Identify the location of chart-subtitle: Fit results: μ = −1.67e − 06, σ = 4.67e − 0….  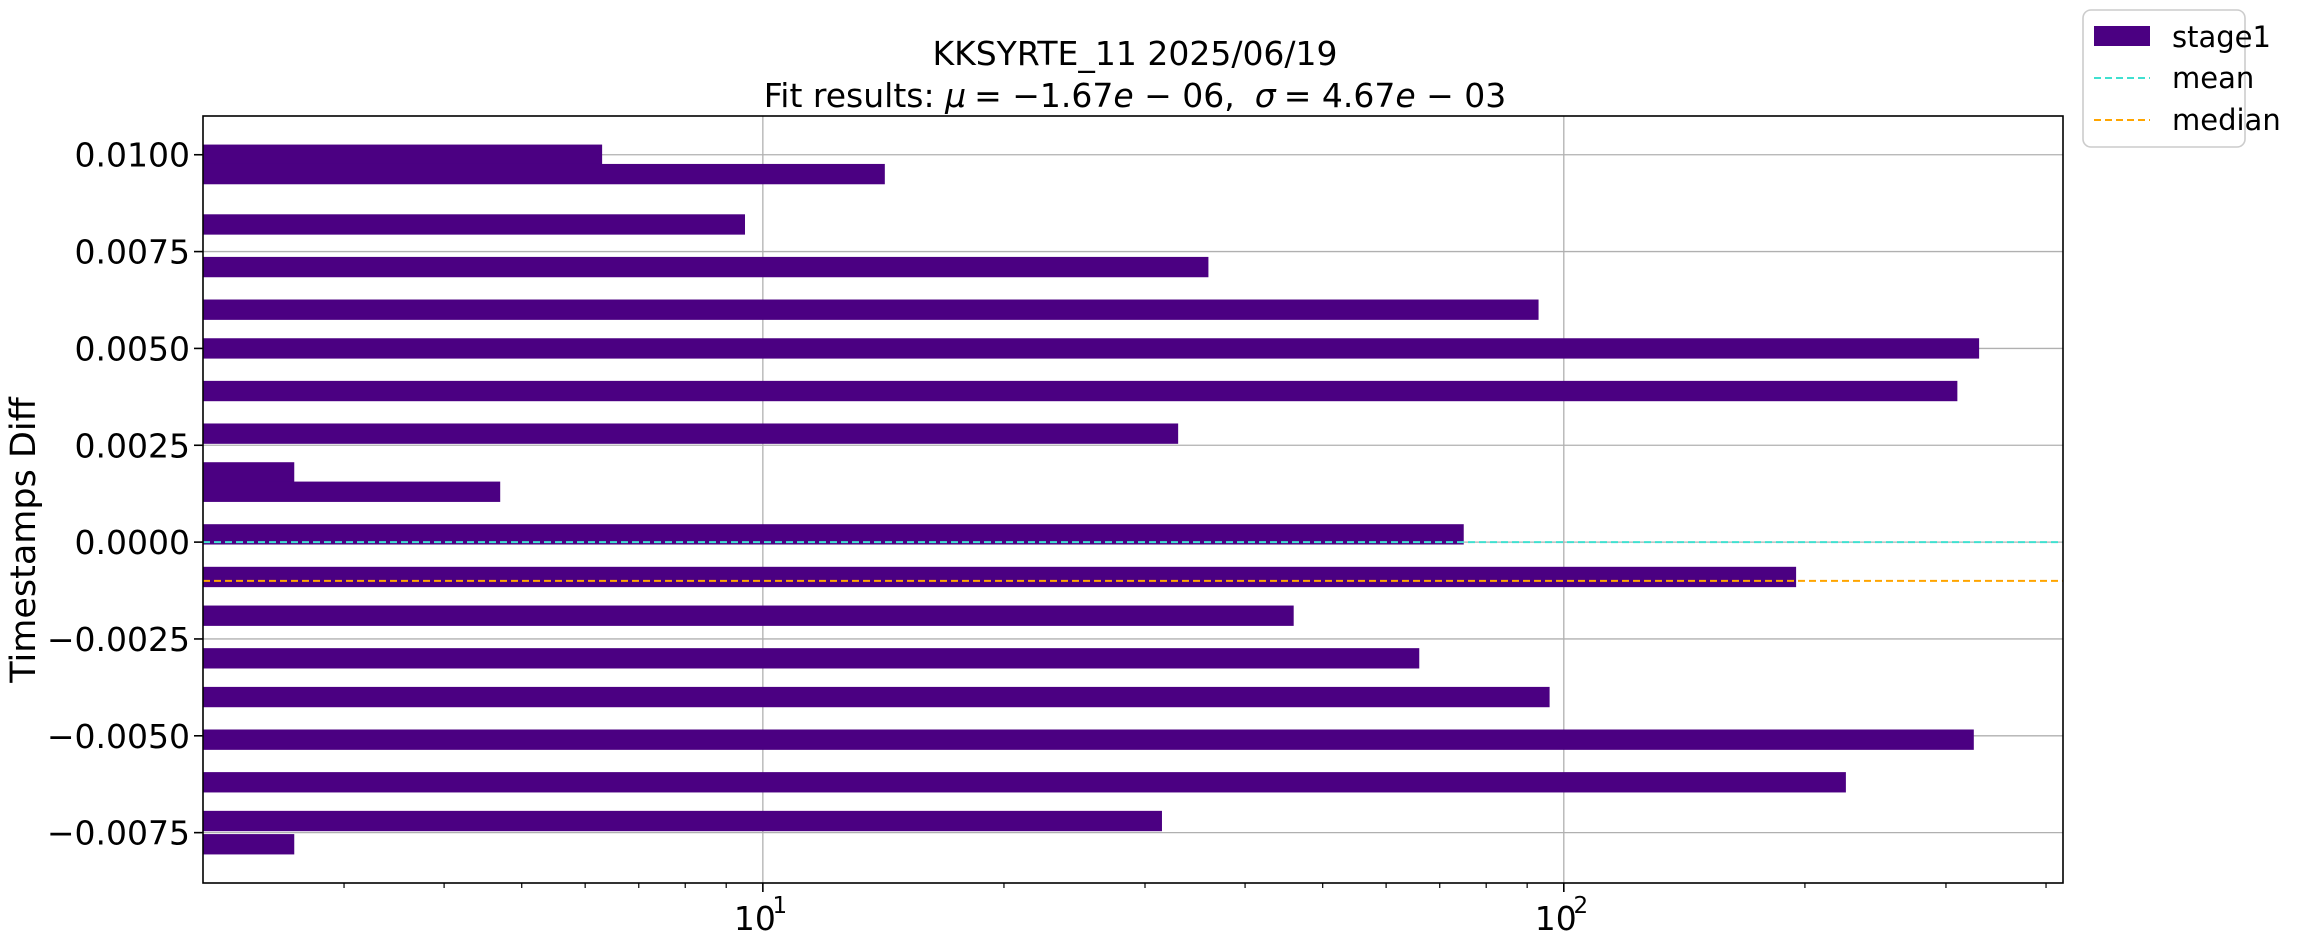
(1135, 95).